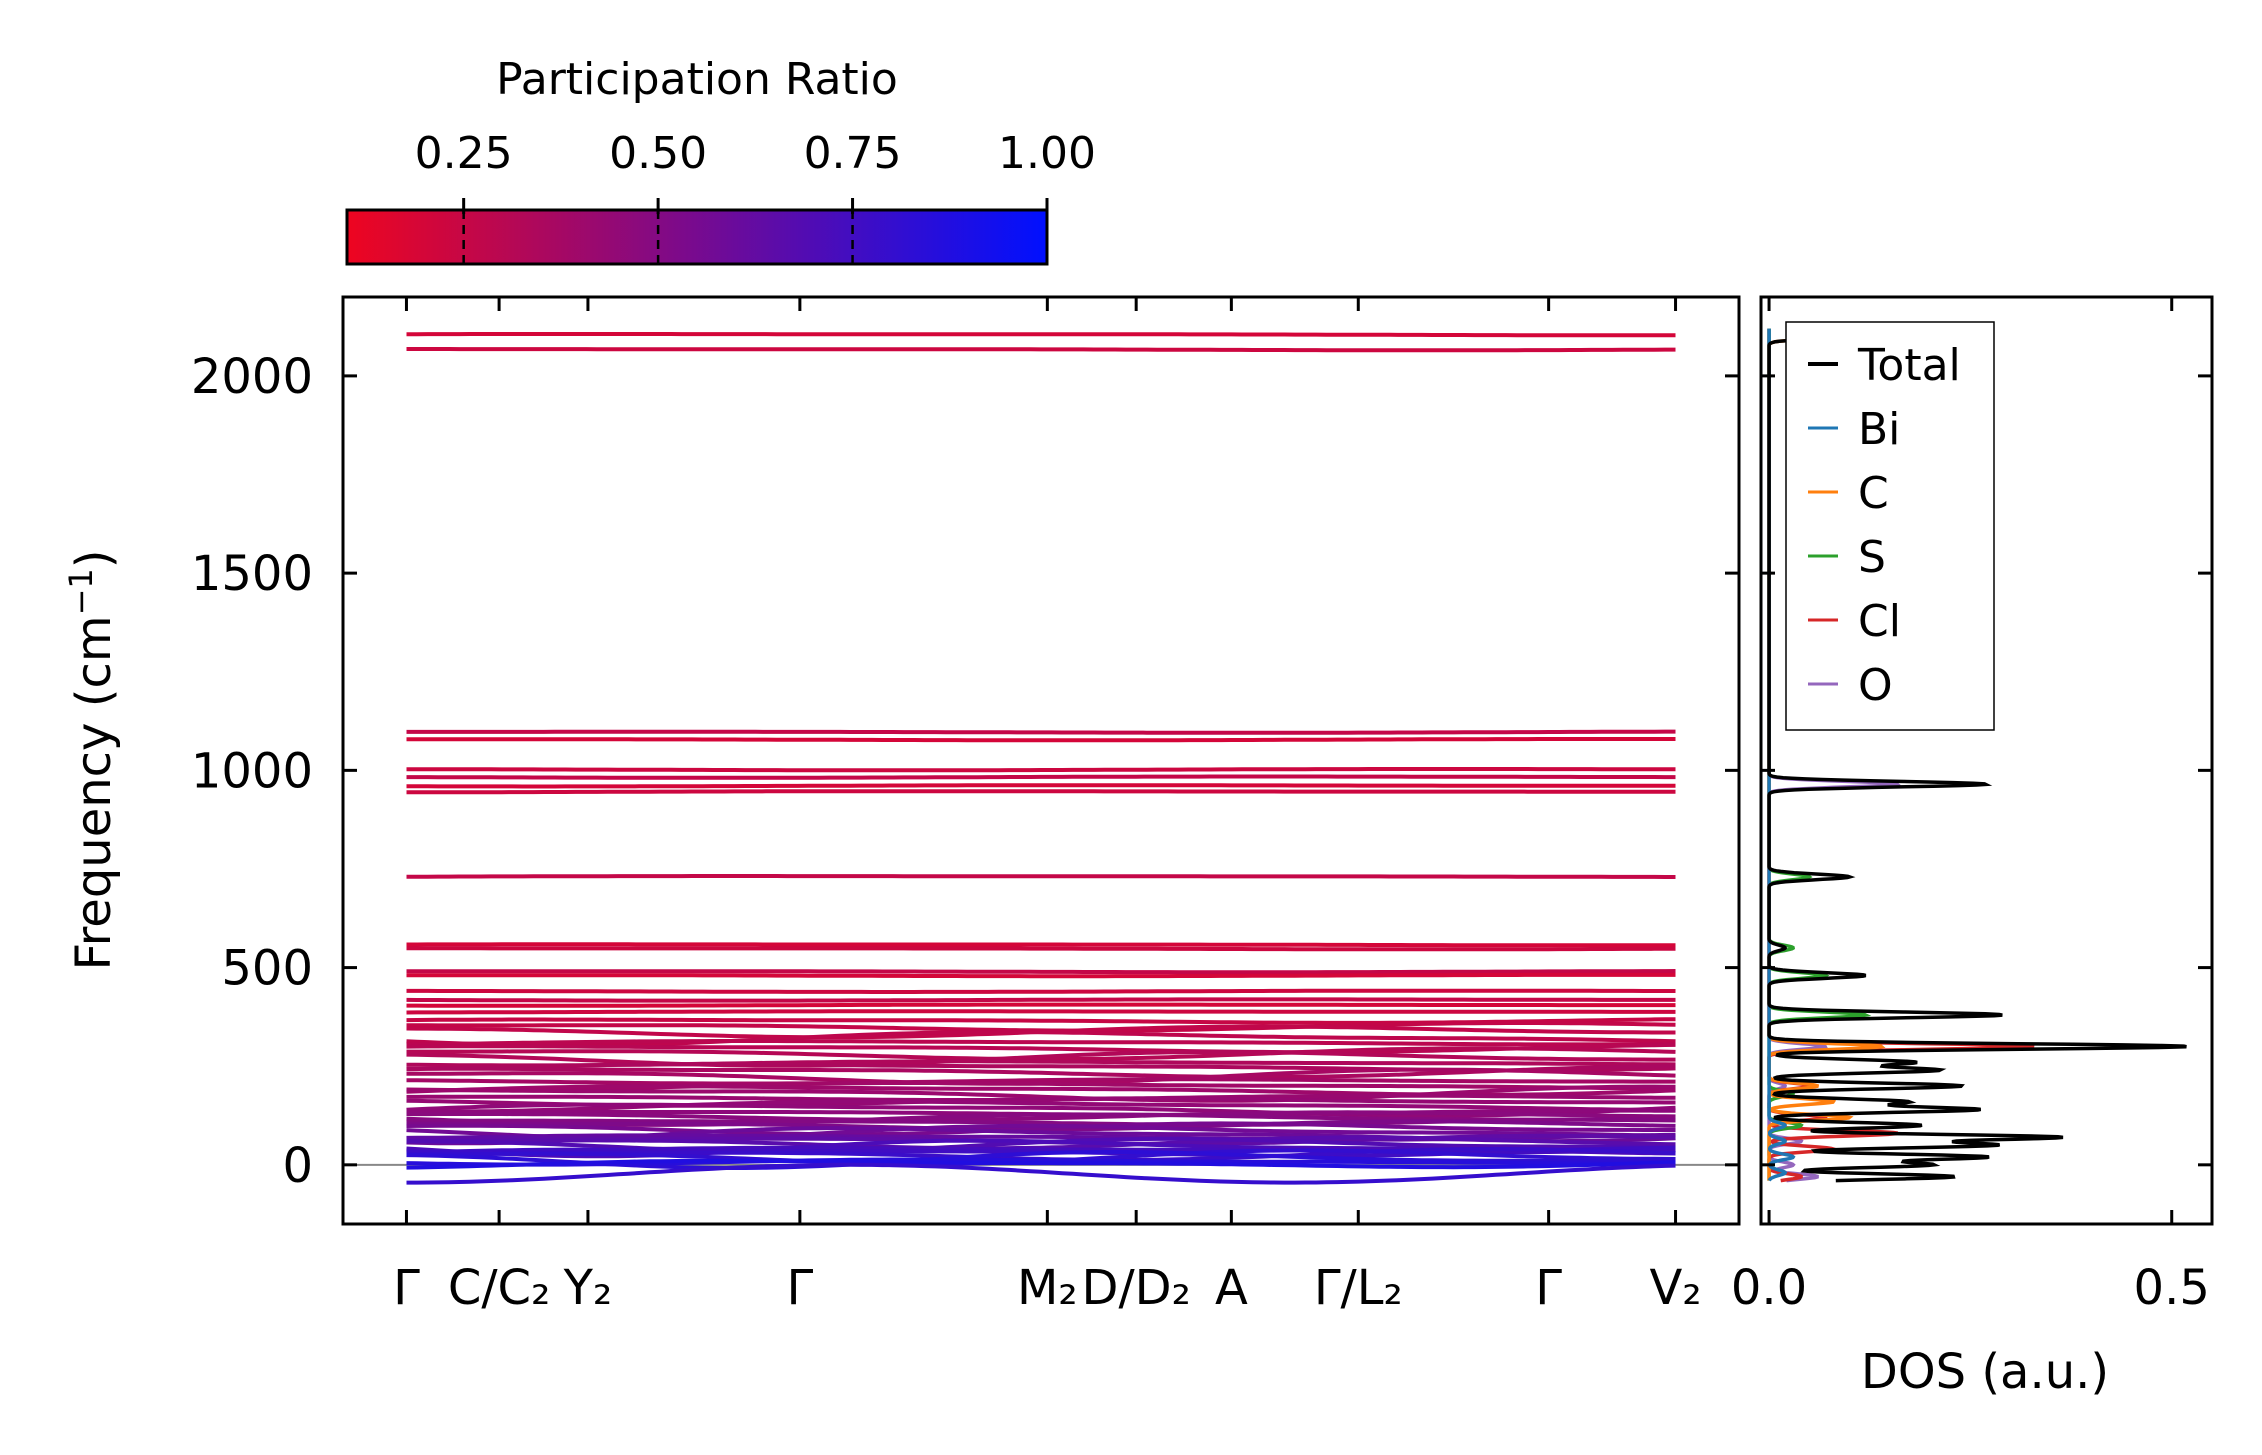  Describe the element at coordinates (1041, 1173) in the screenshot. I see `band-acoustic` at that location.